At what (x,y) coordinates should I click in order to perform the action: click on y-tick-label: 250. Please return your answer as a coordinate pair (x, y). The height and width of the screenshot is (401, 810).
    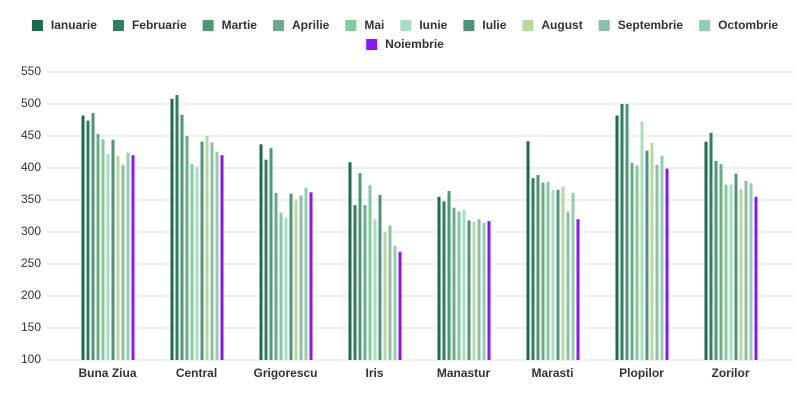
    Looking at the image, I should click on (31, 263).